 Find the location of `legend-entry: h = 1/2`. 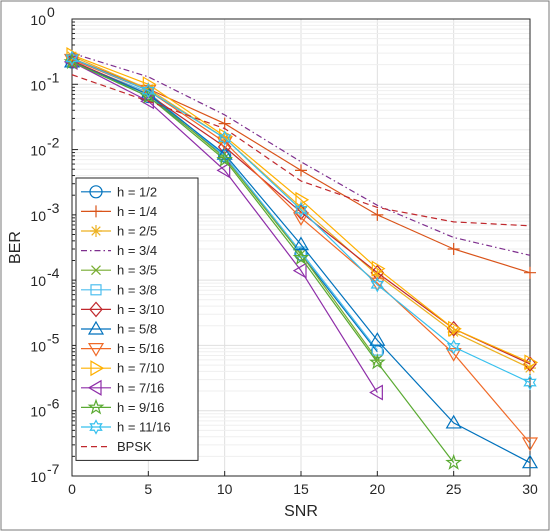

legend-entry: h = 1/2 is located at coordinates (119, 191).